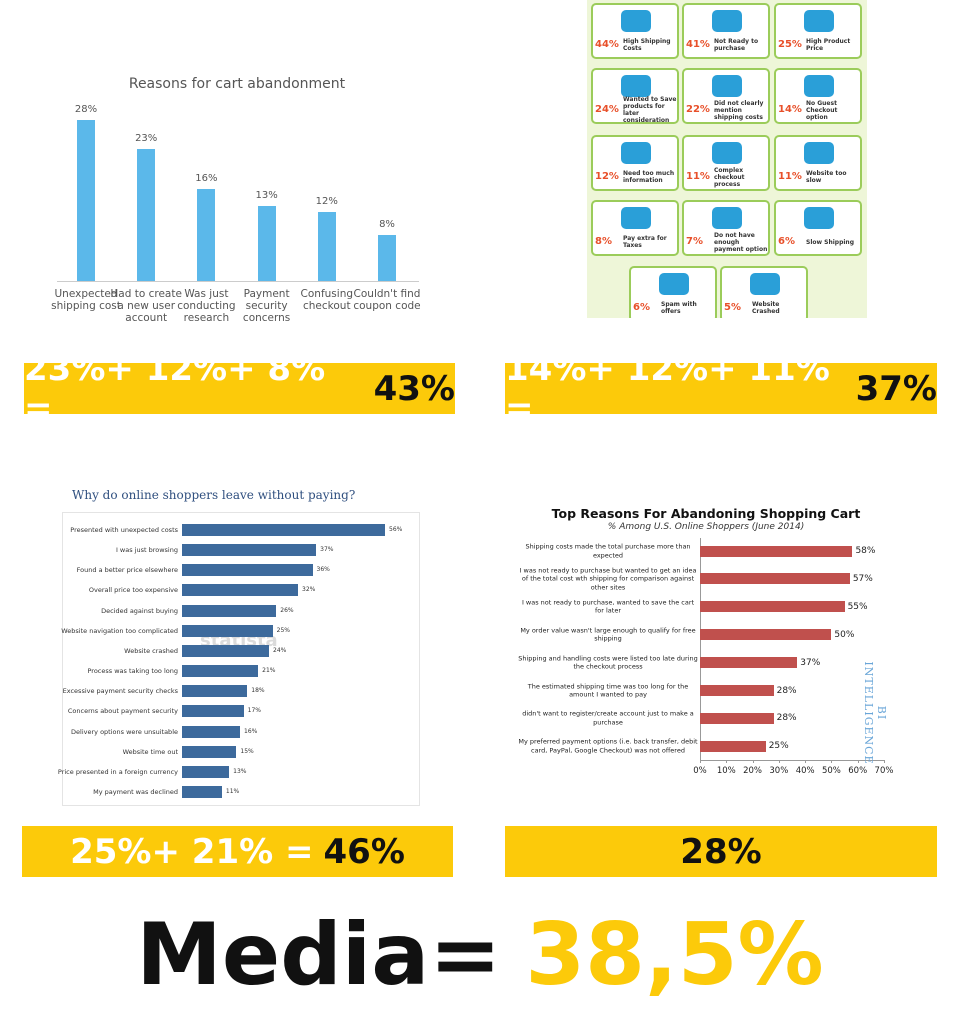 This screenshot has height=1024, width=960. Describe the element at coordinates (146, 306) in the screenshot. I see `x-tick-label: Had to create a new user account` at that location.